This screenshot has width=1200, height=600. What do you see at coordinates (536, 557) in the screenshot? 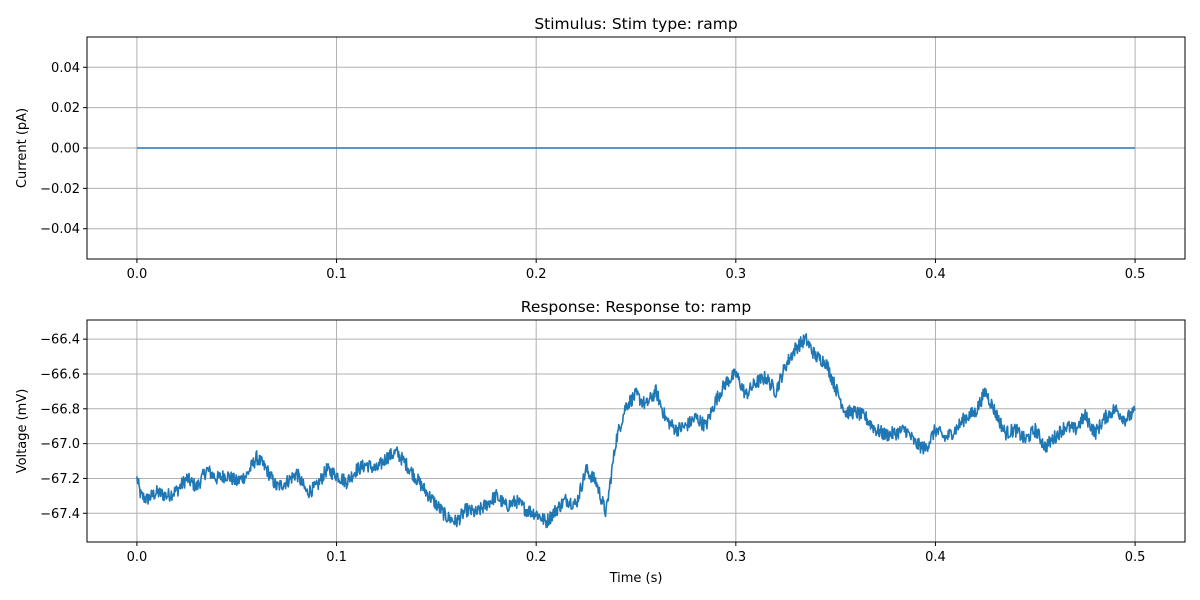
I see `response-x-tick-label: 0.2` at bounding box center [536, 557].